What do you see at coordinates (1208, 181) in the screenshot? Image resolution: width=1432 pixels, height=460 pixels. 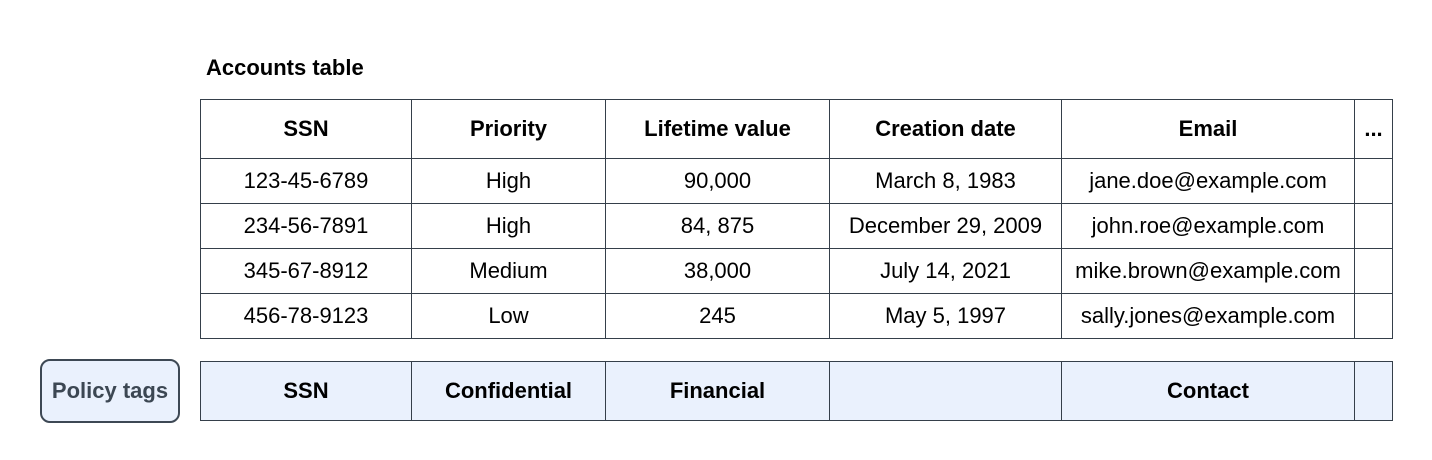 I see `cell-email: jane.doe@example.com` at bounding box center [1208, 181].